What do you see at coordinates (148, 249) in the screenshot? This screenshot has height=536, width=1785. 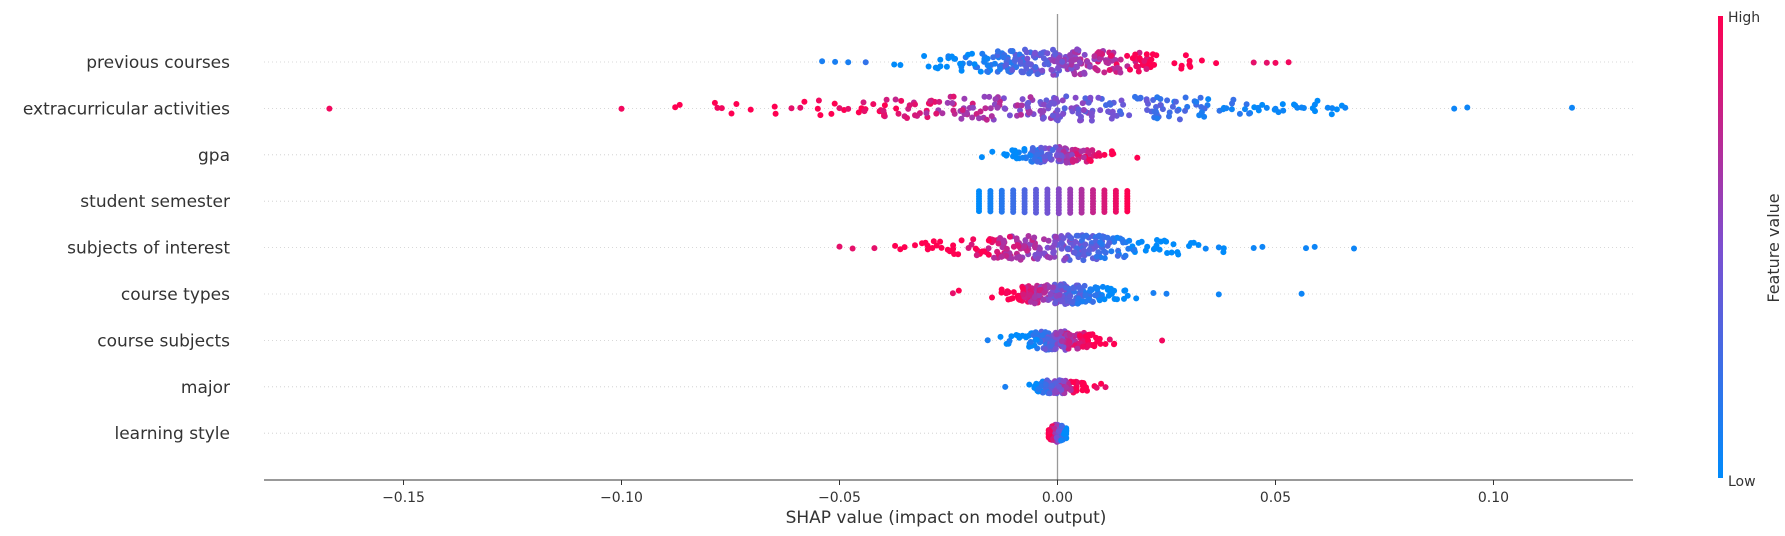 I see `feature-label: subjects of interest` at bounding box center [148, 249].